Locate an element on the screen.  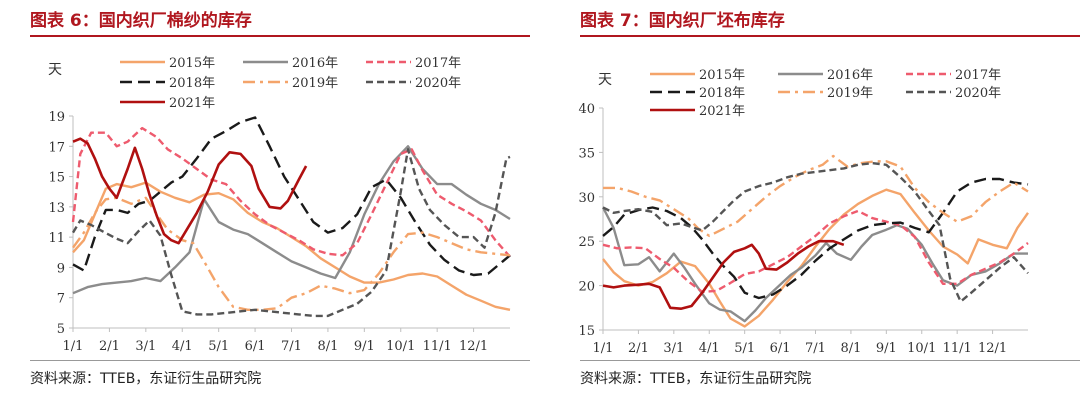
y-tick-label: 11 is located at coordinates (56, 238).